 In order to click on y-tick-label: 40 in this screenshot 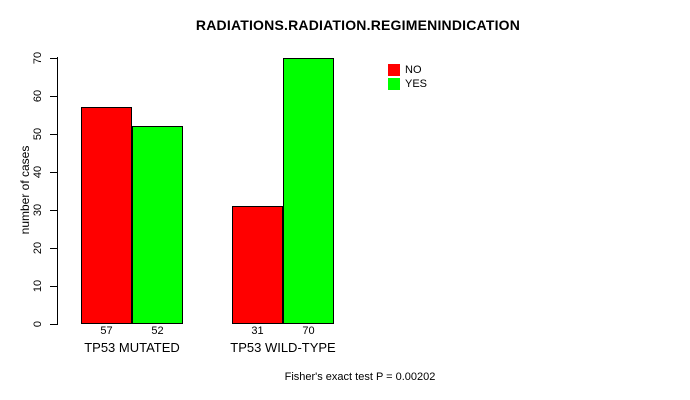, I will do `click(38, 172)`.